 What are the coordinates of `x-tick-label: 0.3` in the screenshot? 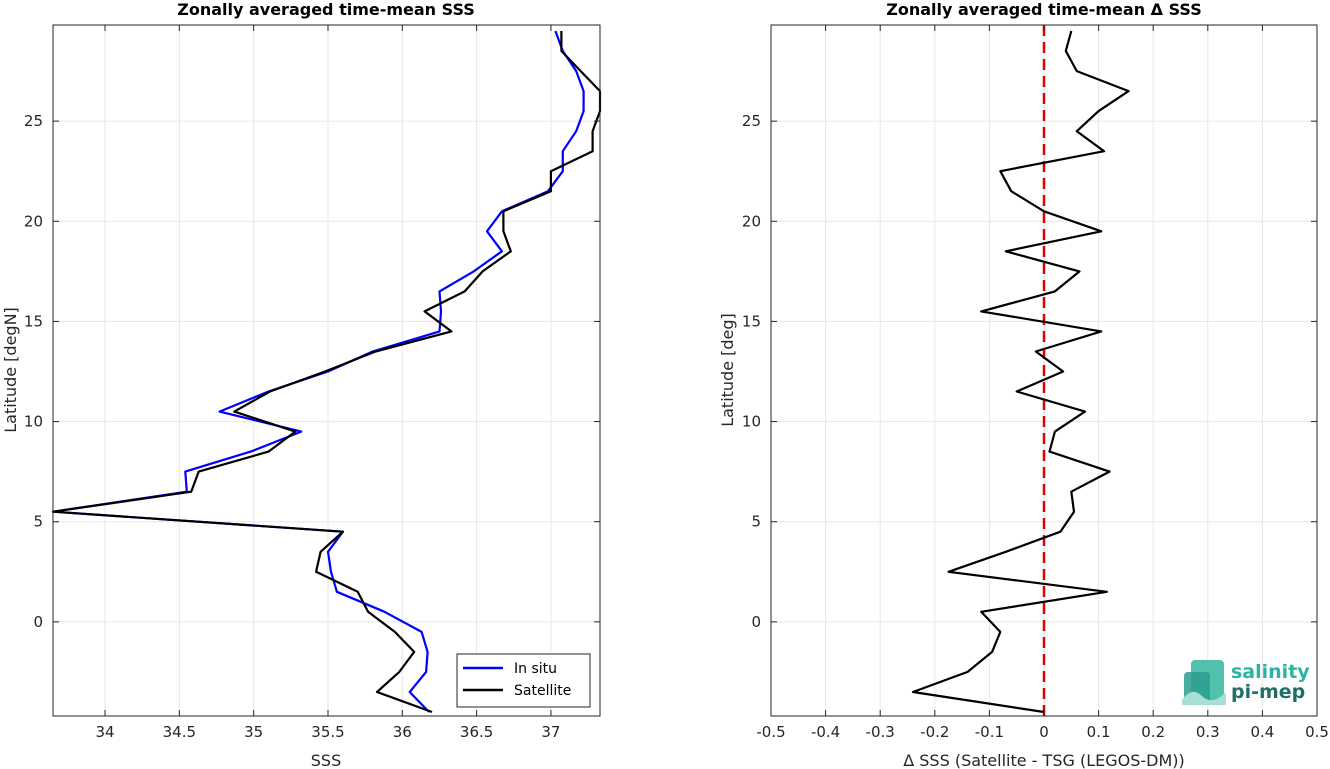 It's located at (1208, 732).